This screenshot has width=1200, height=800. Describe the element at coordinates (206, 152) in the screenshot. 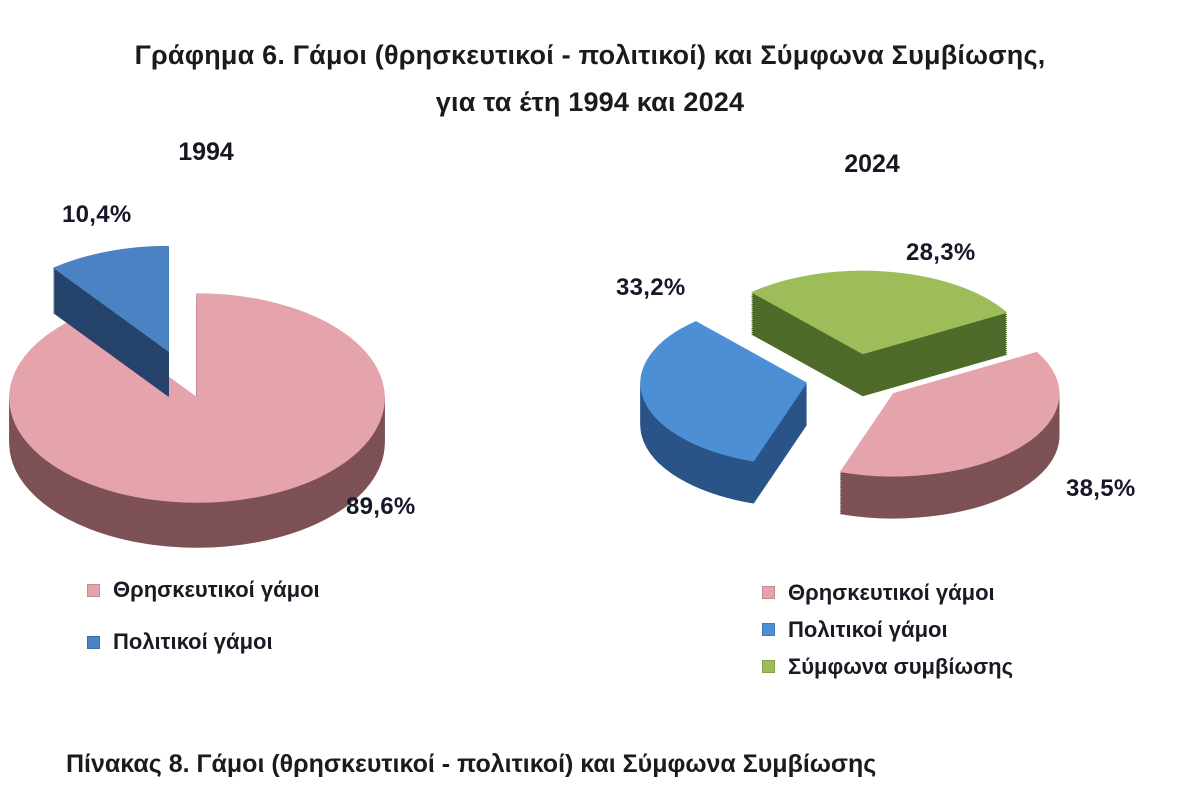

I see `chart-title-1994: 1994` at that location.